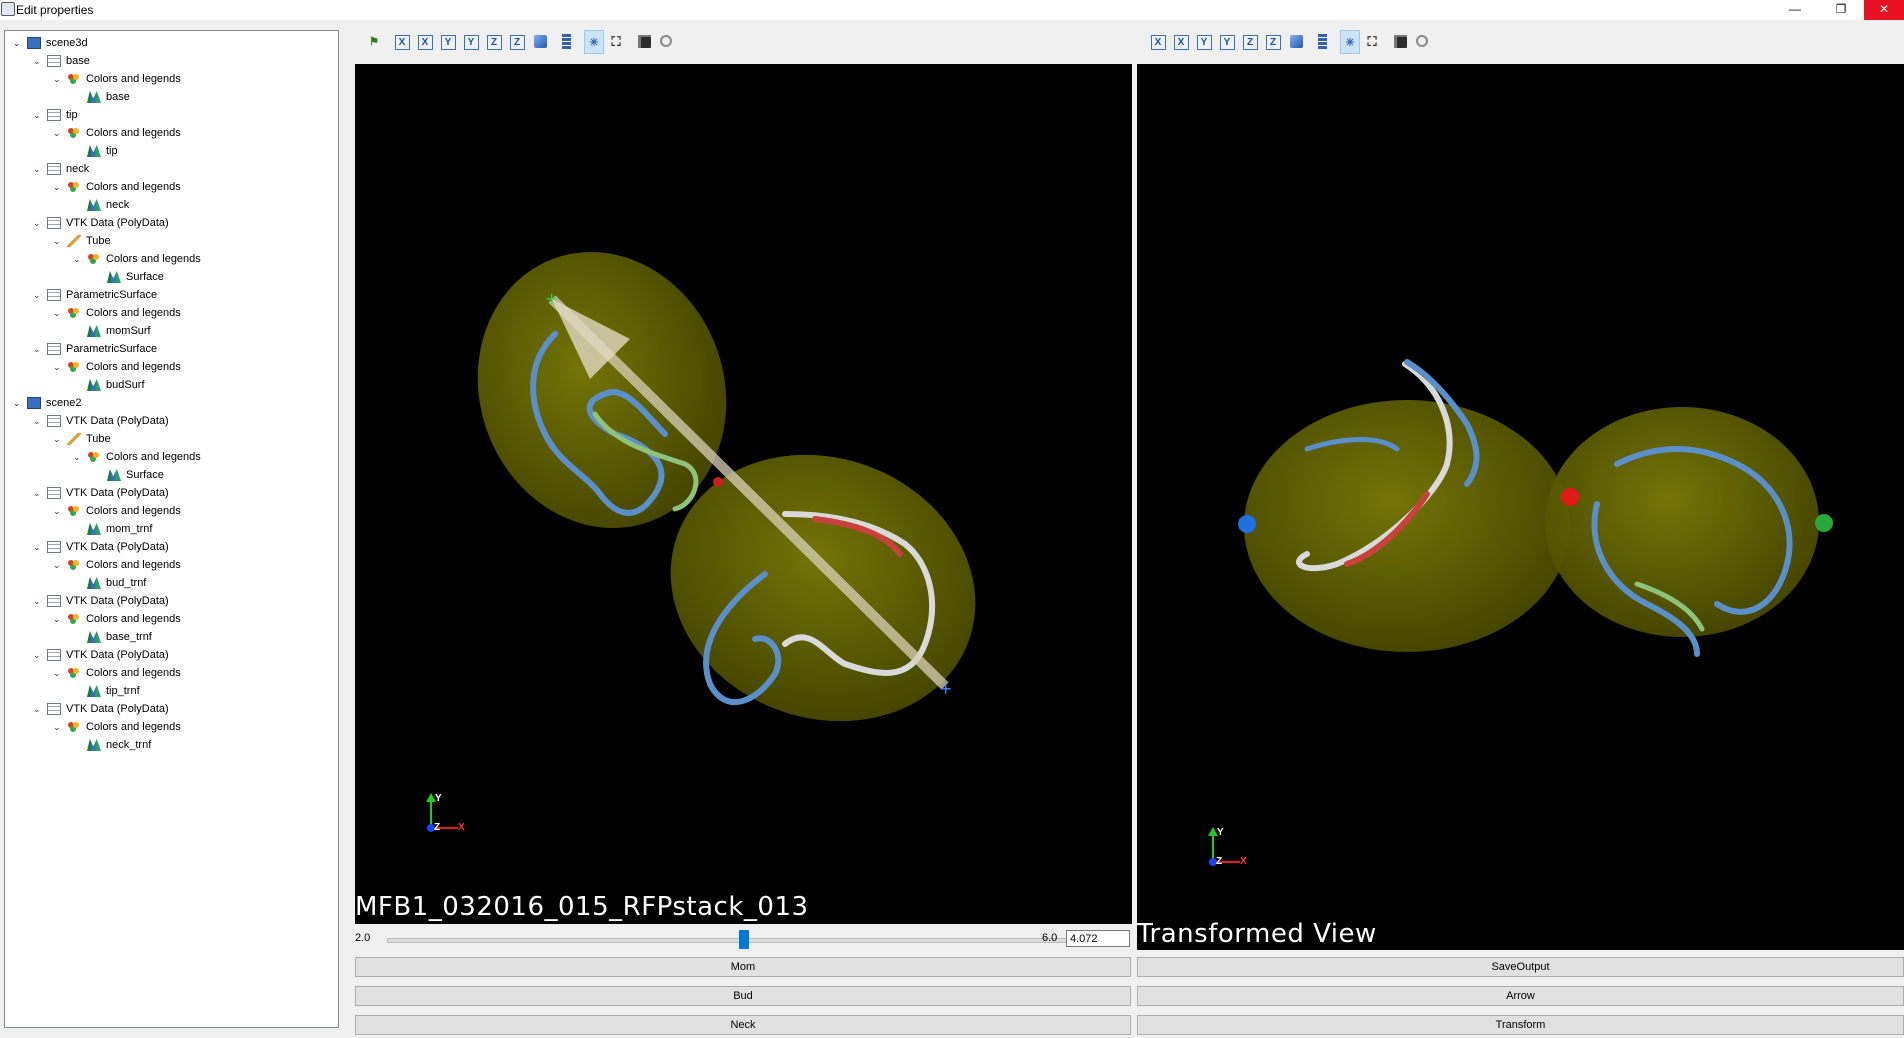 The height and width of the screenshot is (1038, 1904). What do you see at coordinates (743, 1025) in the screenshot?
I see `neck-button: Neck` at bounding box center [743, 1025].